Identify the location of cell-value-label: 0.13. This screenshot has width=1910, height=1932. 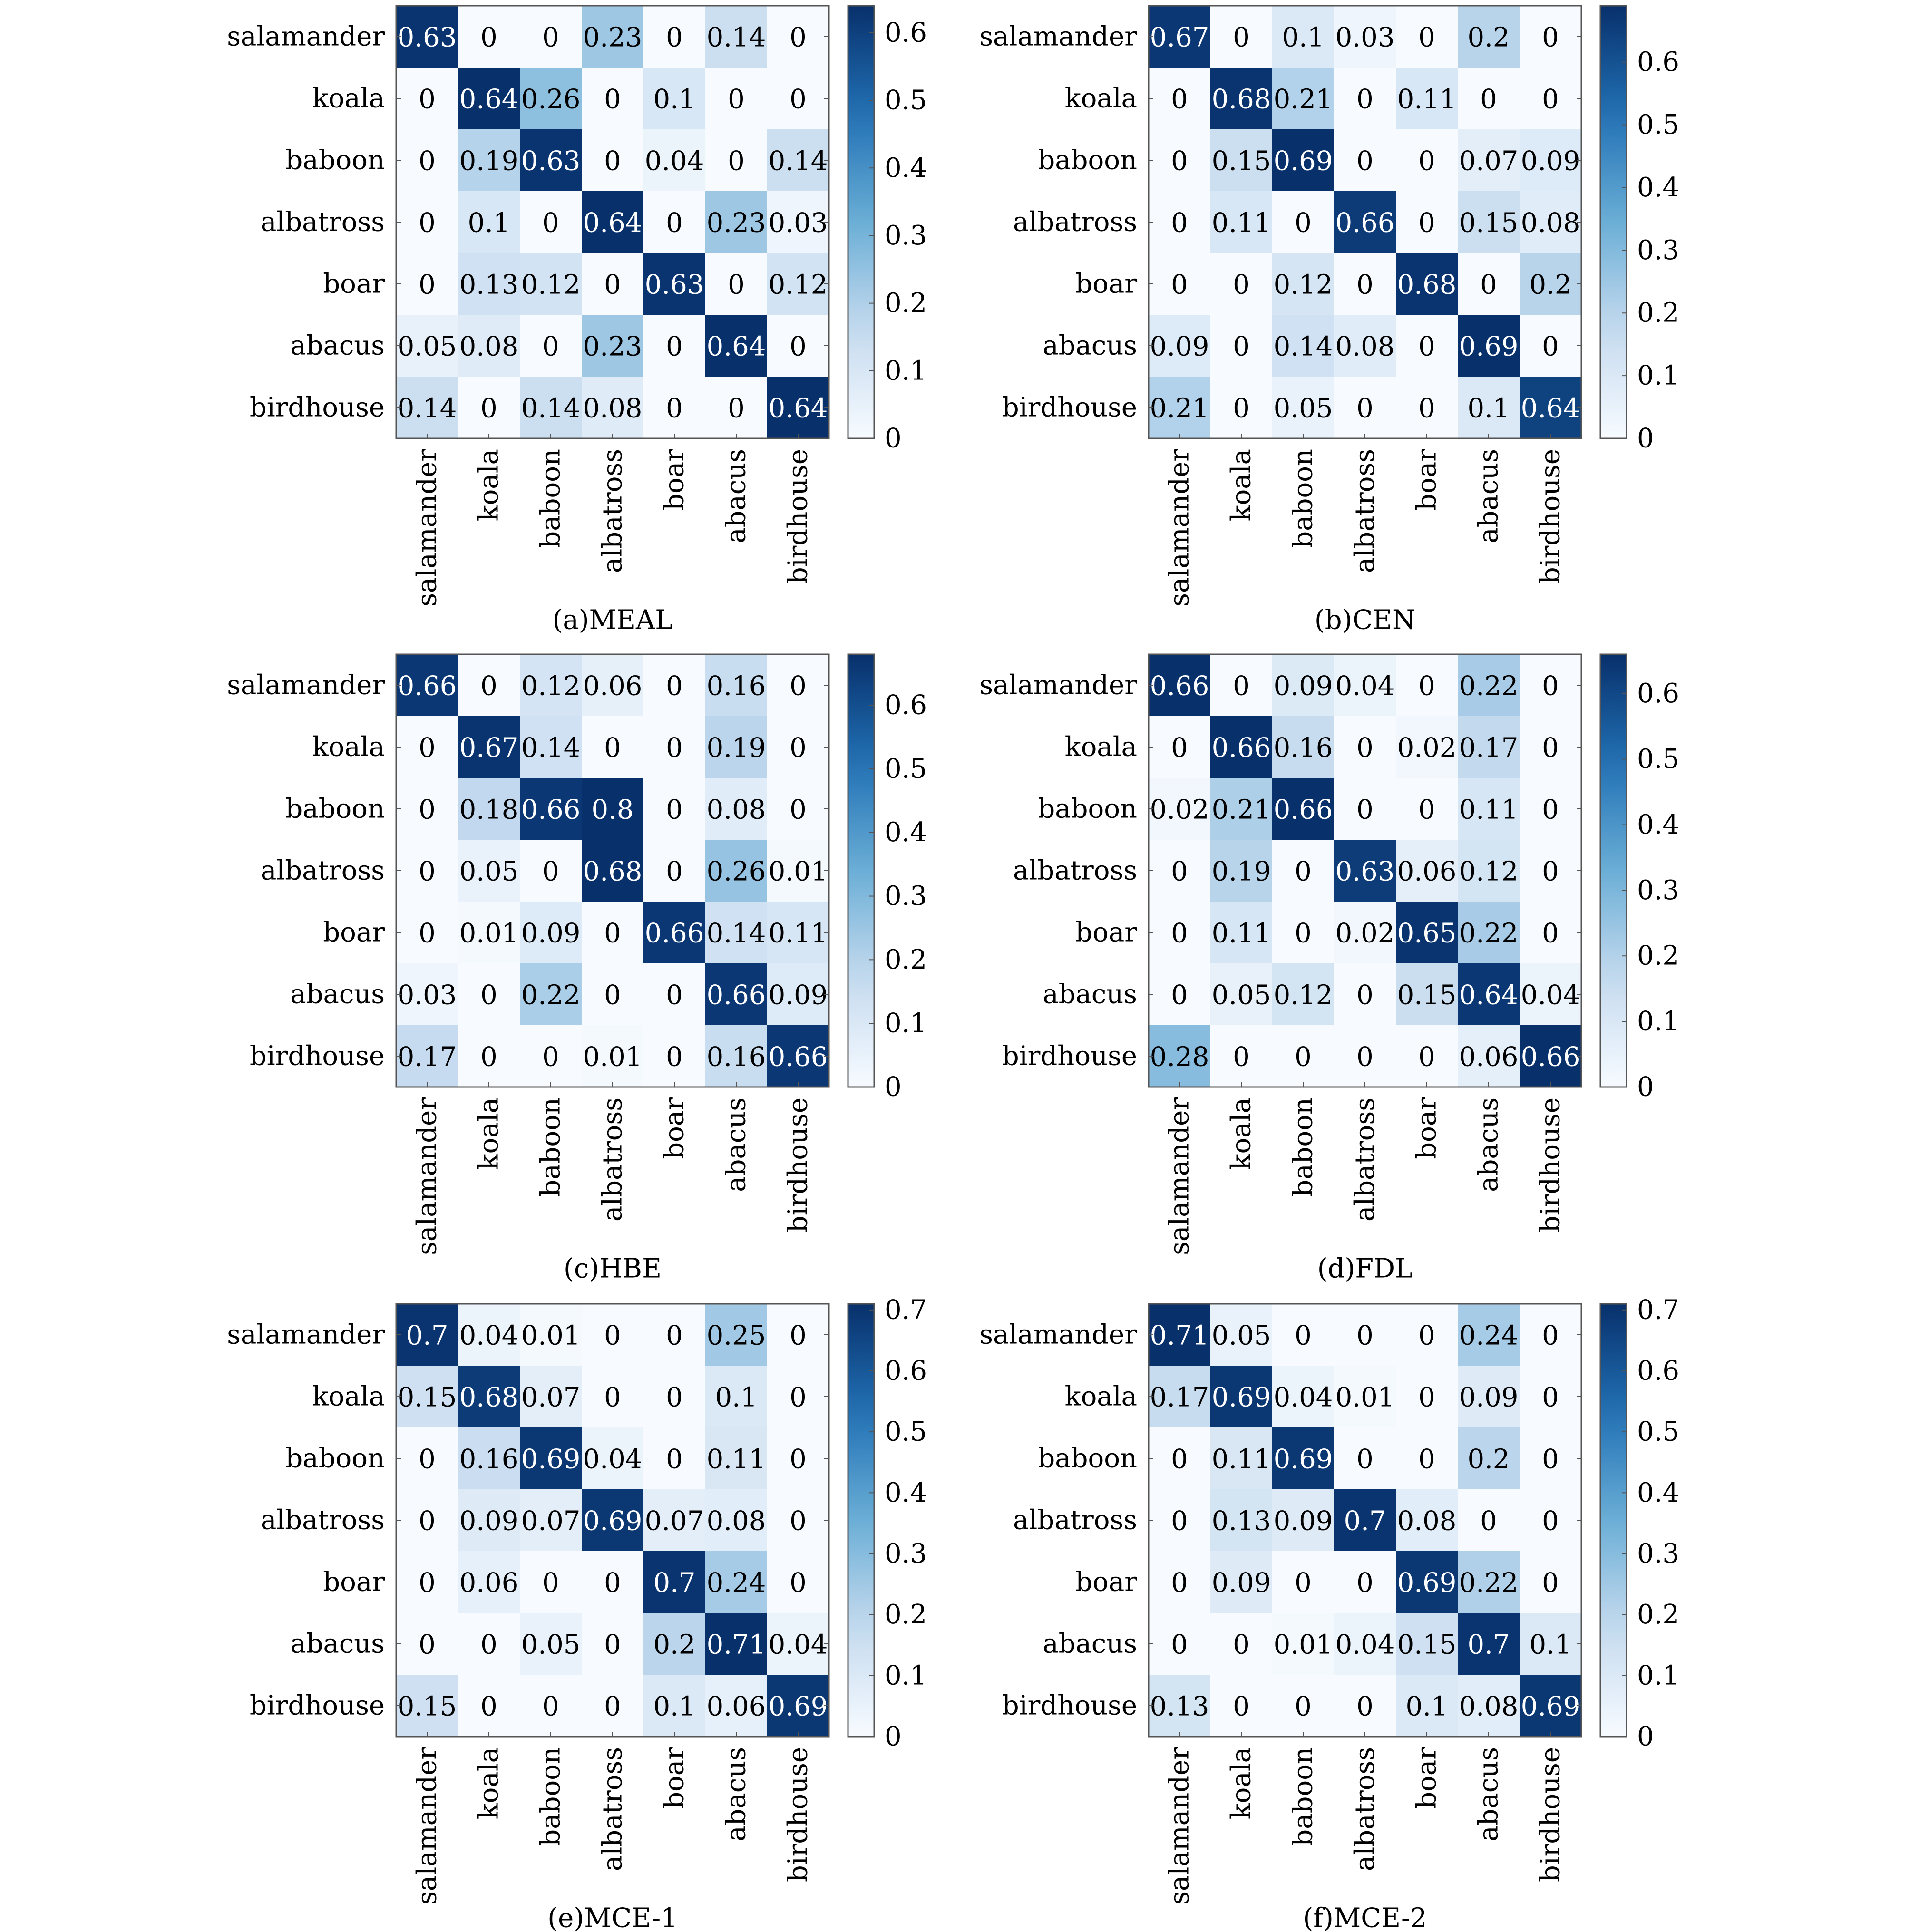
(1179, 1706).